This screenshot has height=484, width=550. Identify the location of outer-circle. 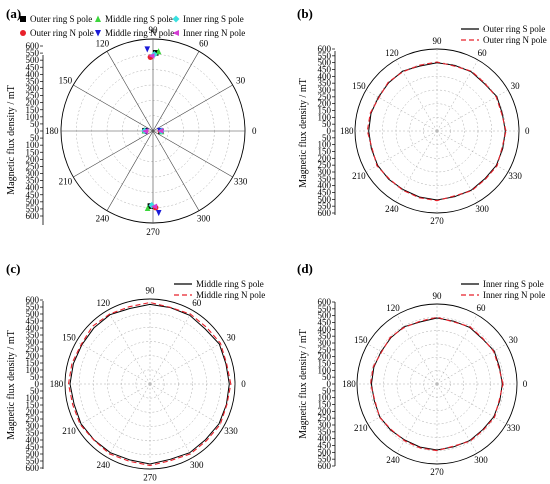
(437, 384).